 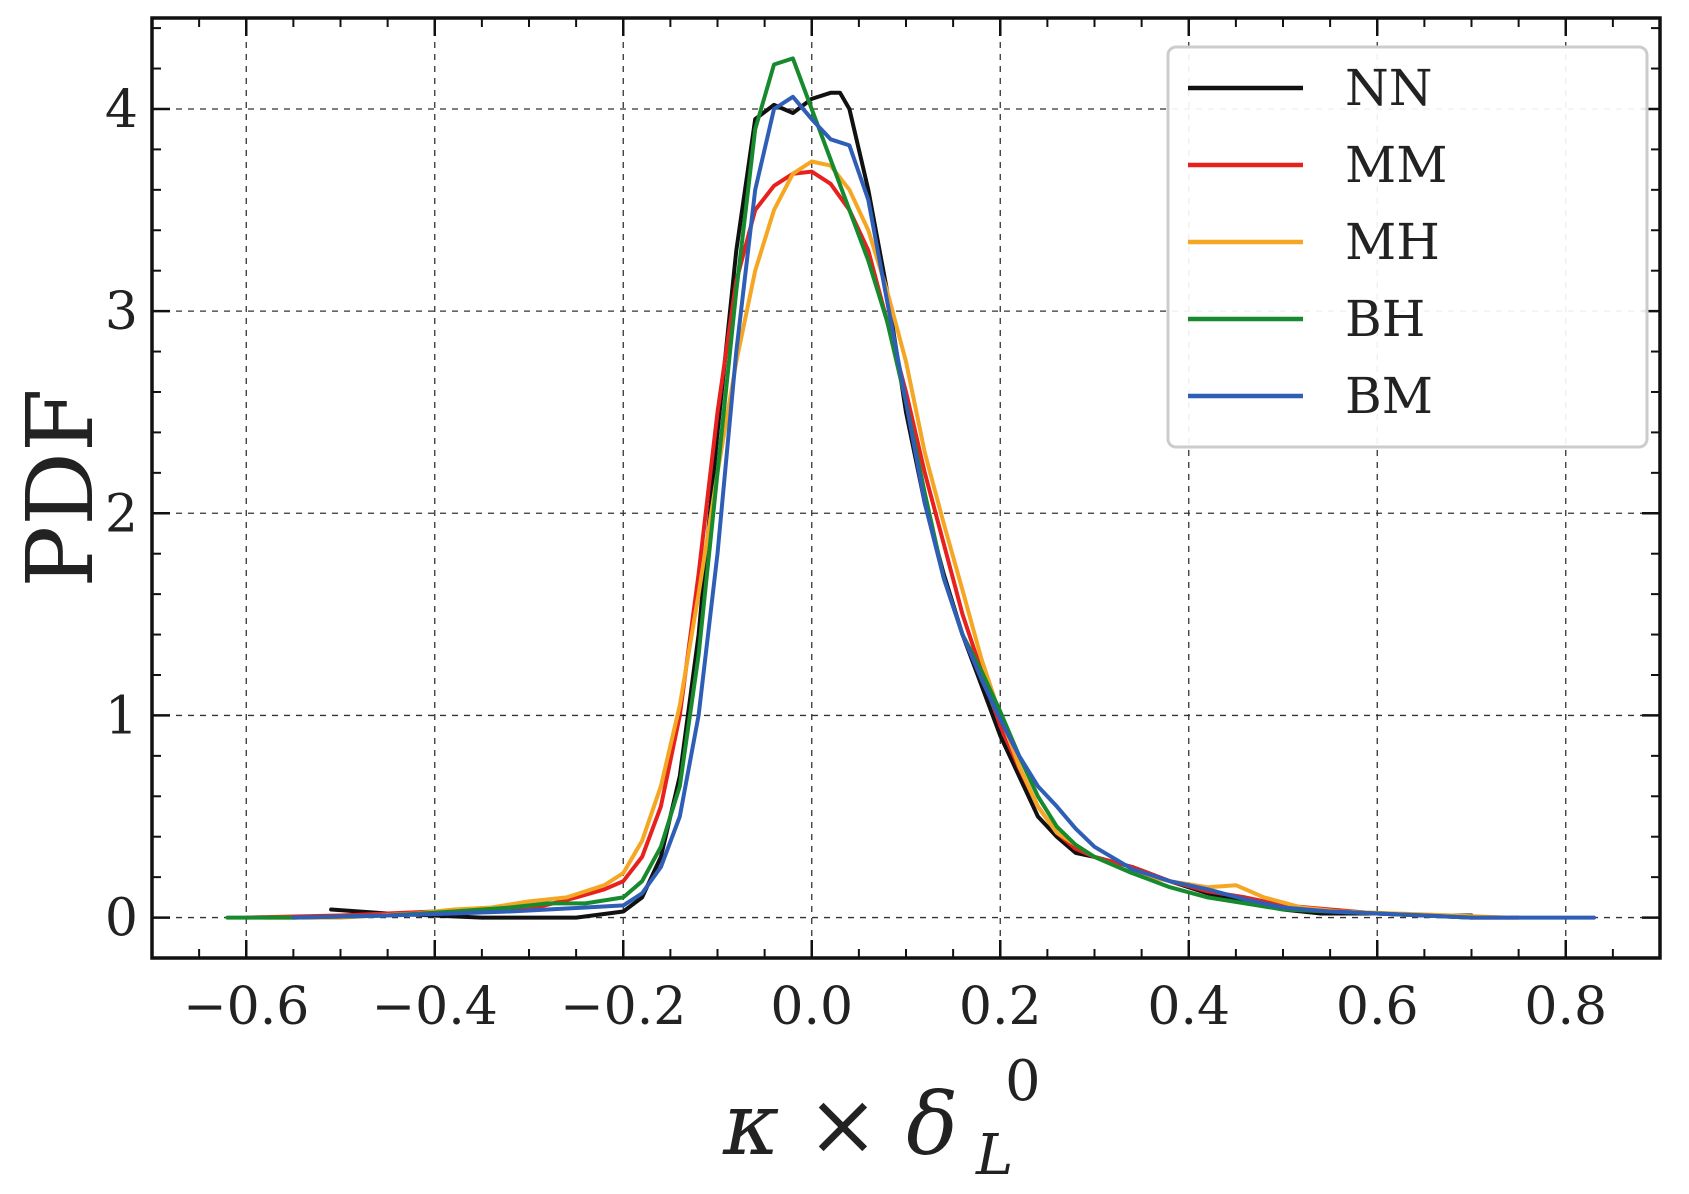 I want to click on y-tick-label: 1, so click(x=121, y=716).